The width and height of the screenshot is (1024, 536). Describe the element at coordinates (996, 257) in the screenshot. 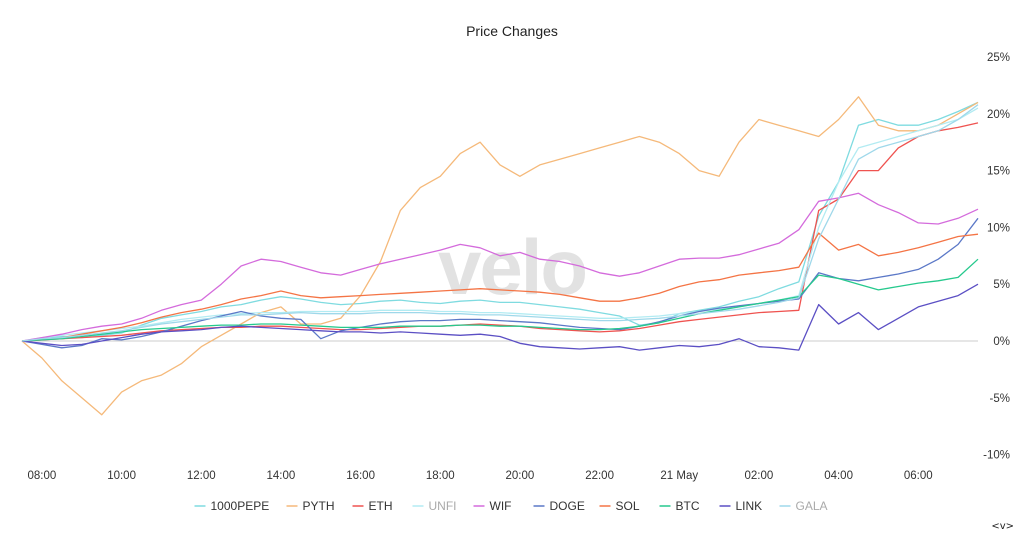

I see `y-axis: 25% 20% 15% 10% 5% 0% -5% -10%` at that location.